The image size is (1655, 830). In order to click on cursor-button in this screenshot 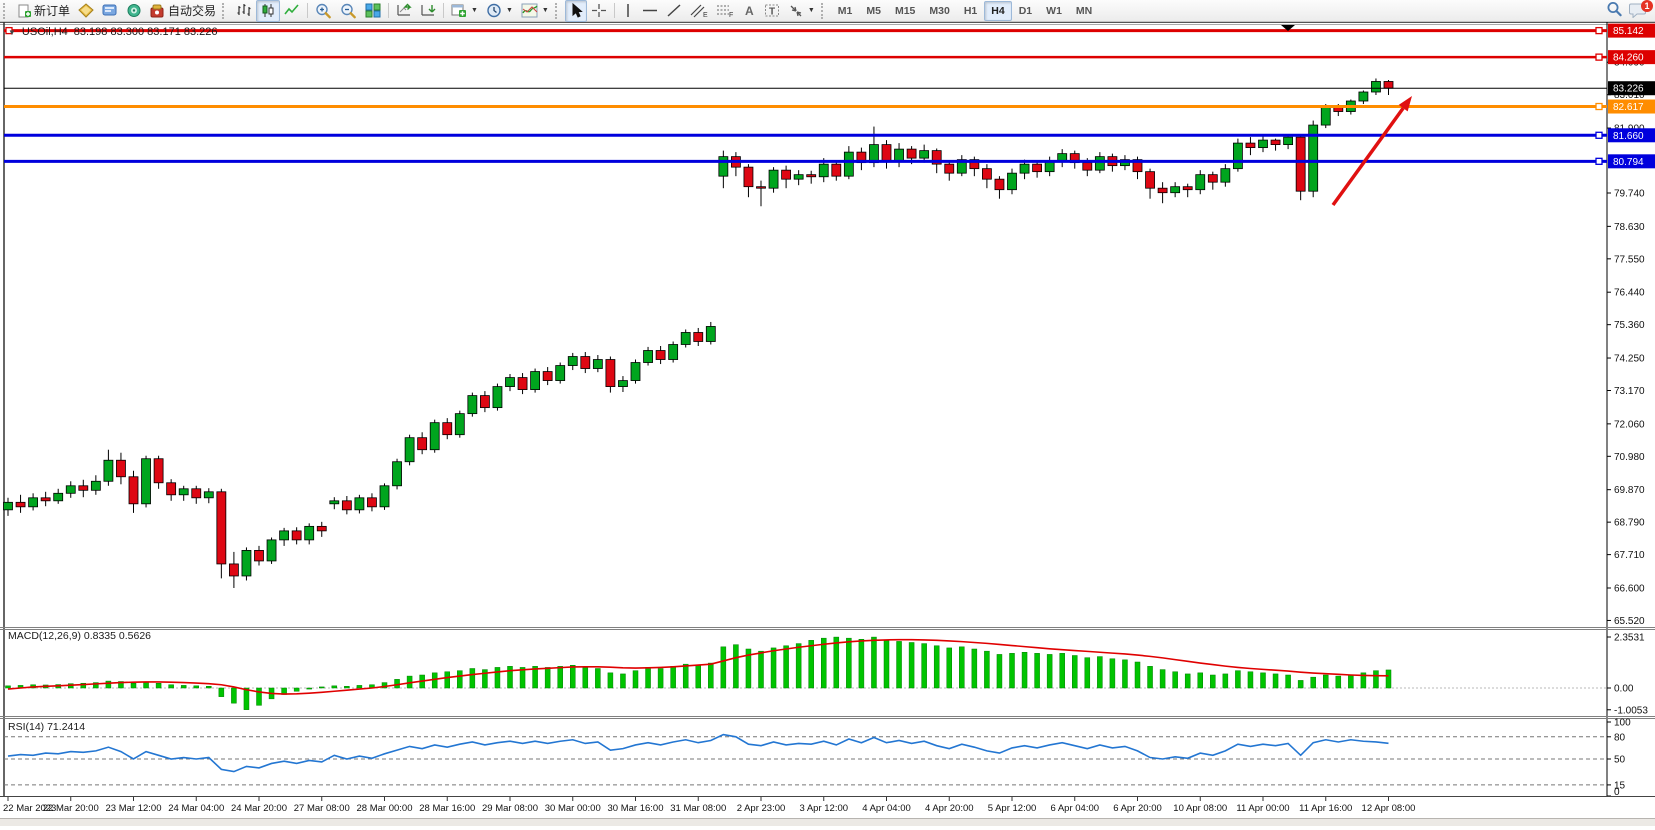, I will do `click(575, 11)`.